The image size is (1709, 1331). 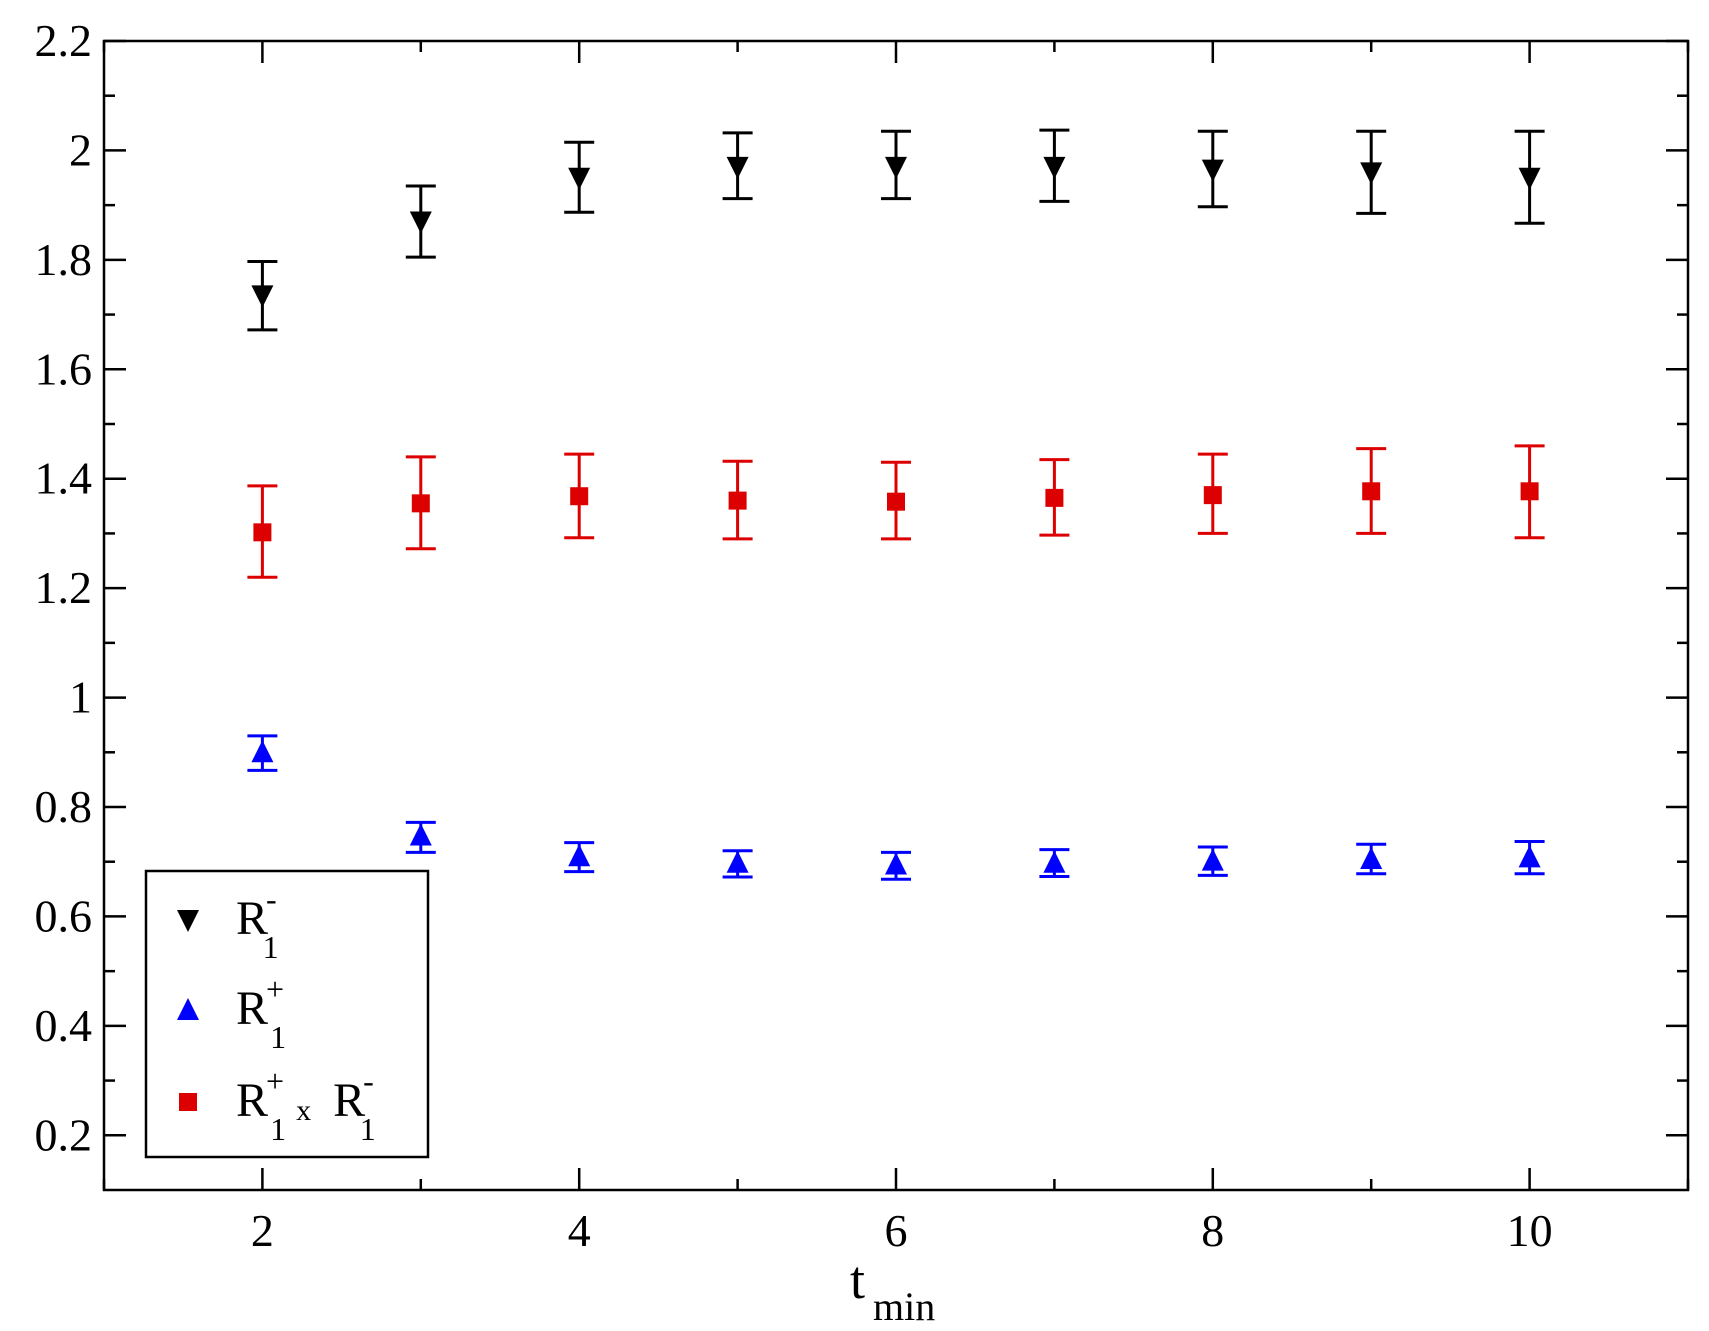 I want to click on x-tick-label: 8, so click(x=1212, y=1230).